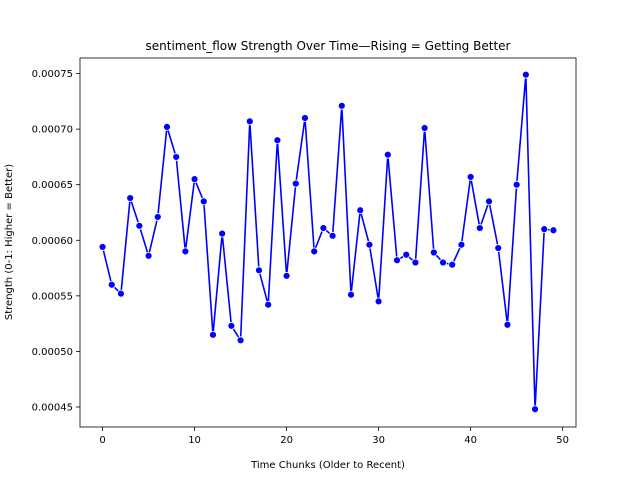  What do you see at coordinates (52, 296) in the screenshot?
I see `y-tick-label: 0.00055` at bounding box center [52, 296].